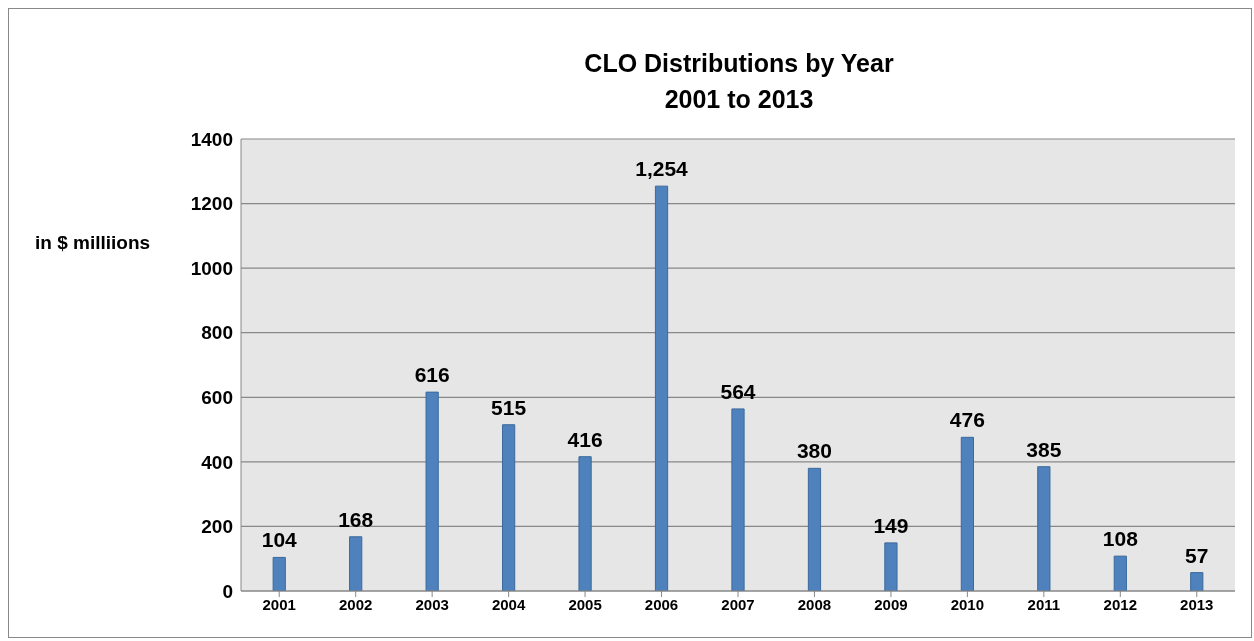  What do you see at coordinates (739, 81) in the screenshot?
I see `chart-title: CLO Distributions by Year 2001 to 2013` at bounding box center [739, 81].